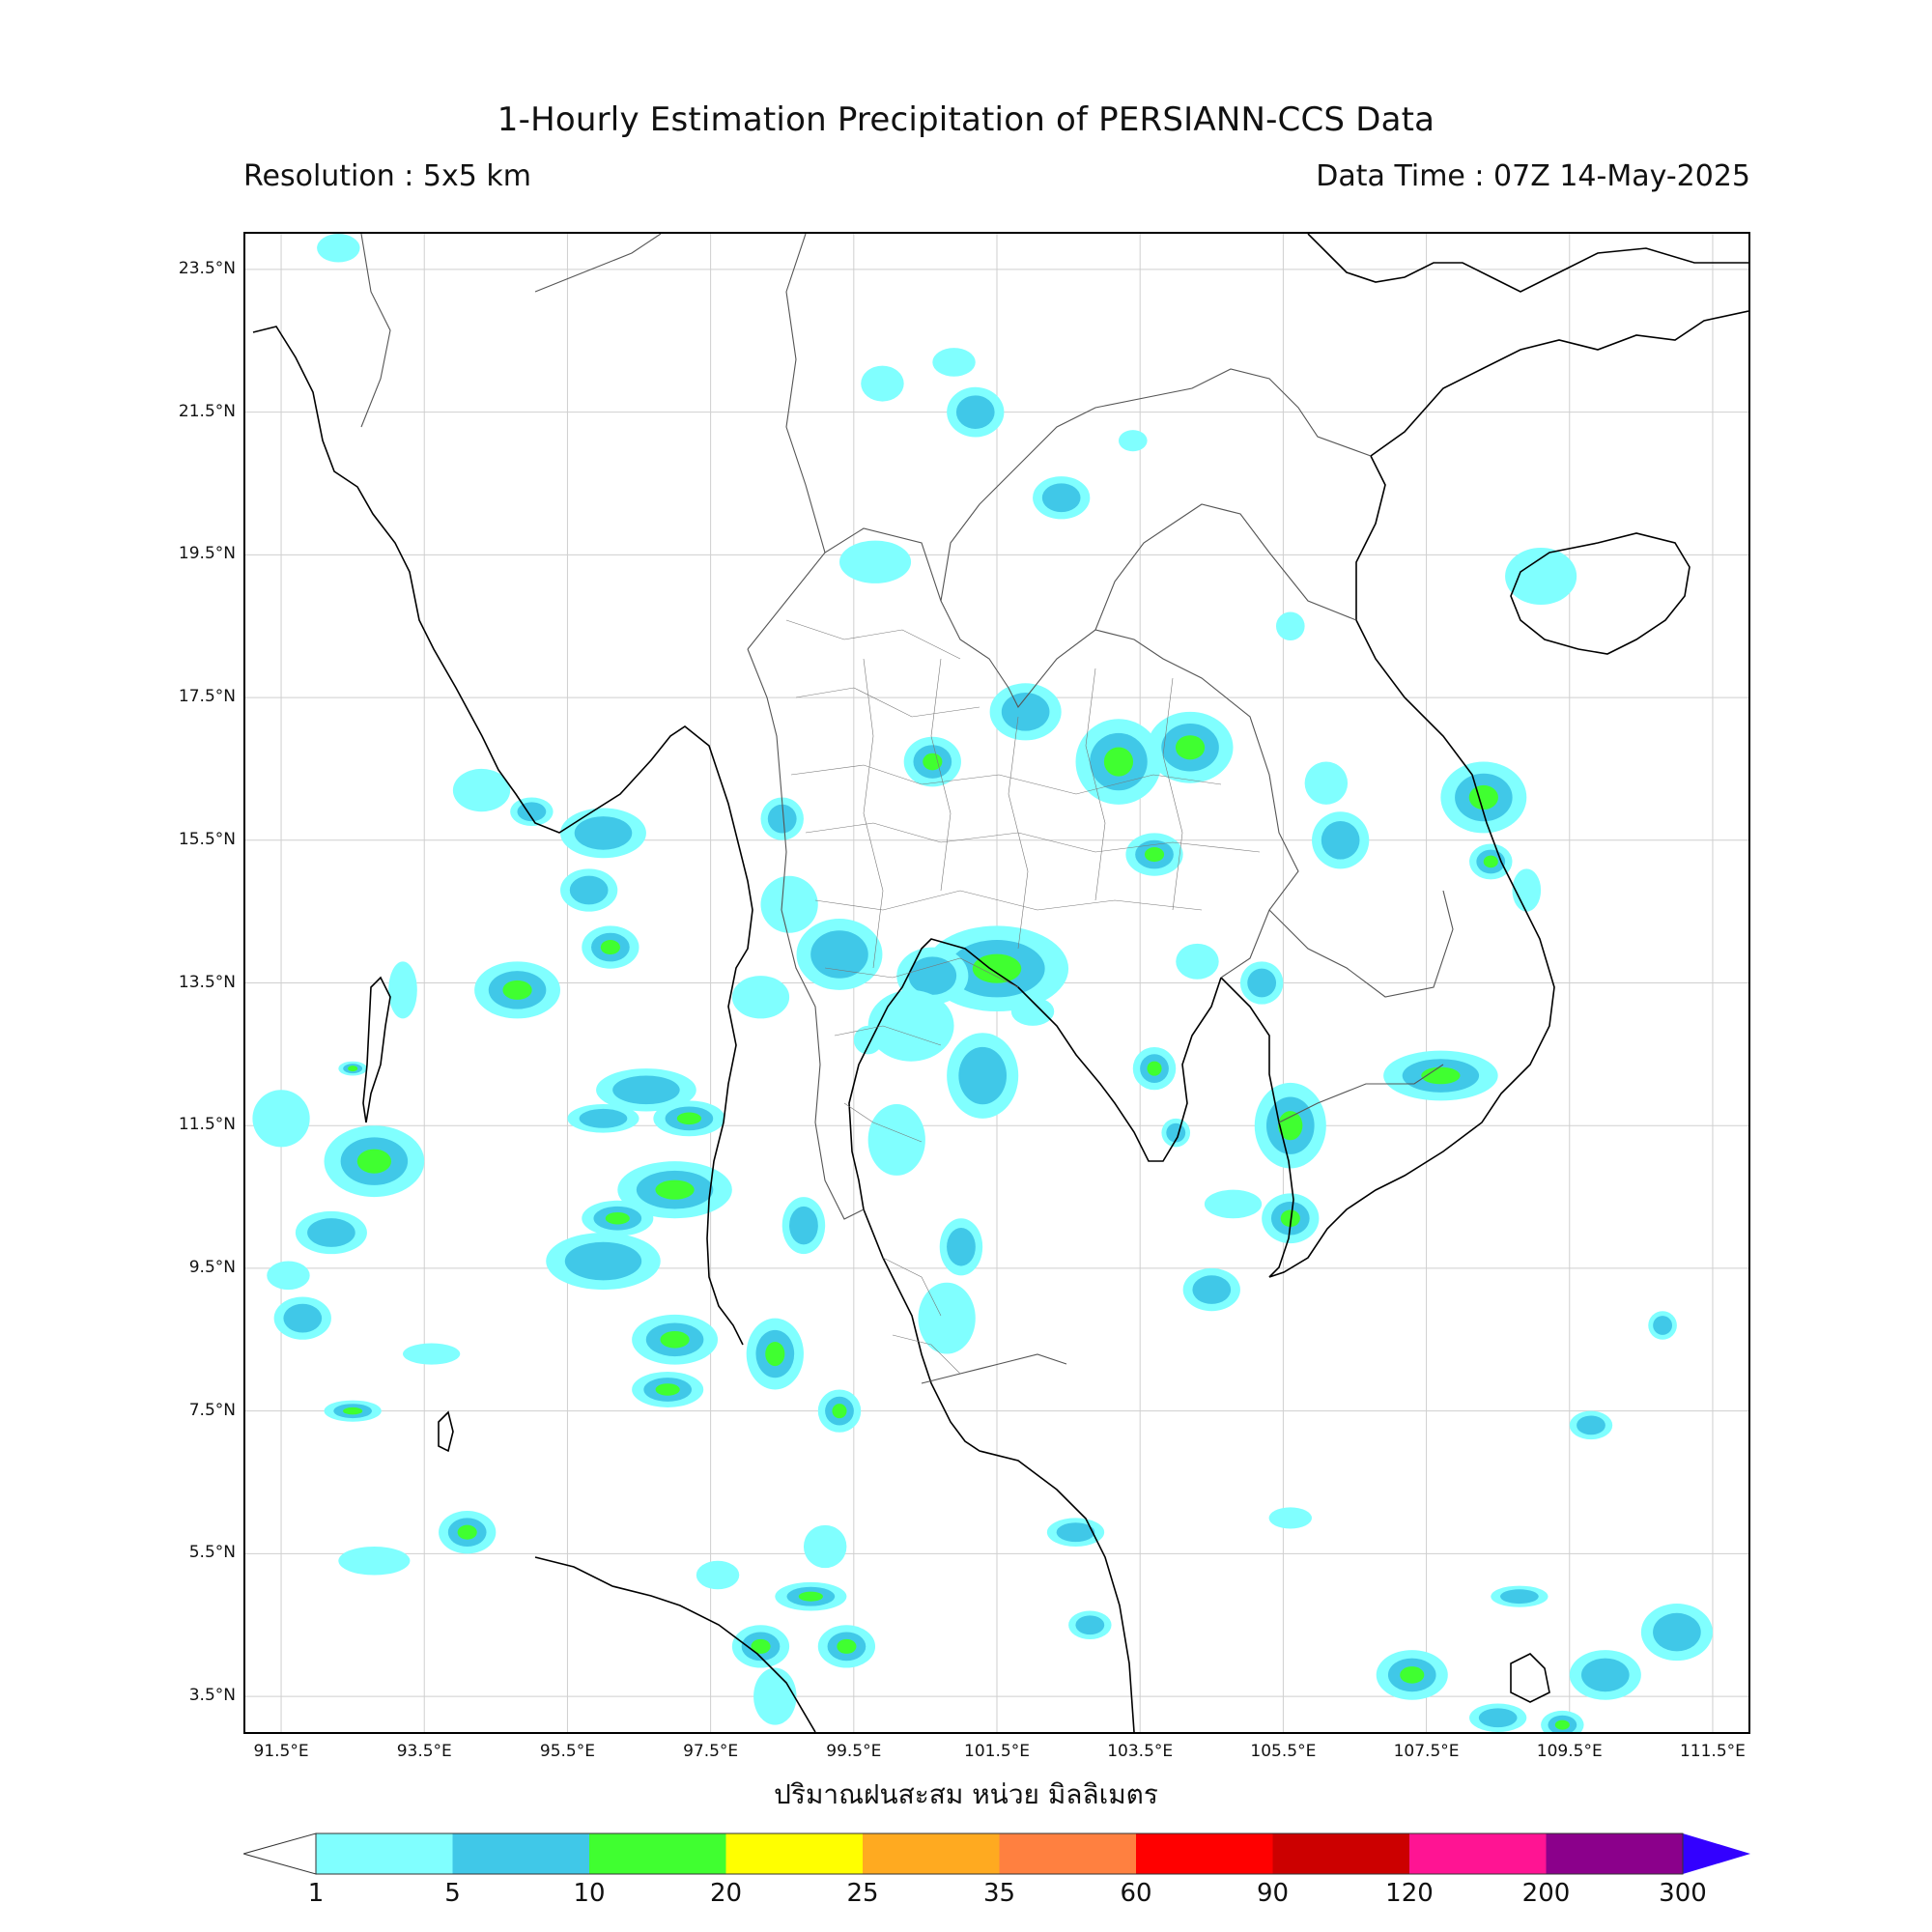 The image size is (1932, 1932). Describe the element at coordinates (212, 1553) in the screenshot. I see `y-tick-label: 5.5°N` at that location.